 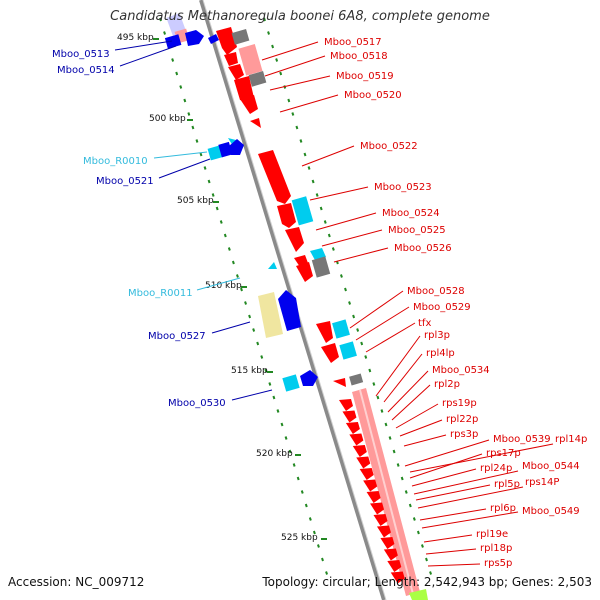 What do you see at coordinates (447, 384) in the screenshot?
I see `gene-label: rpl2p` at bounding box center [447, 384].